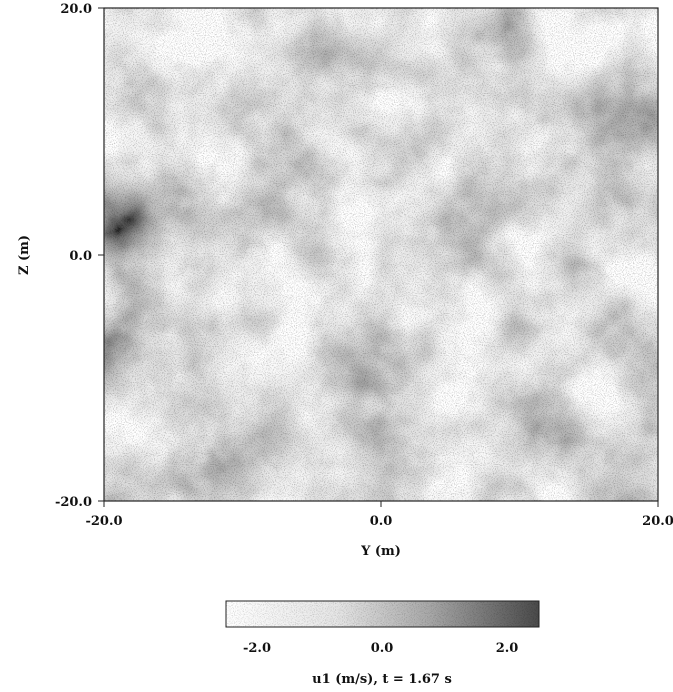 Image resolution: width=673 pixels, height=692 pixels. Describe the element at coordinates (382, 648) in the screenshot. I see `colorbar-tick-label: 0.0` at that location.